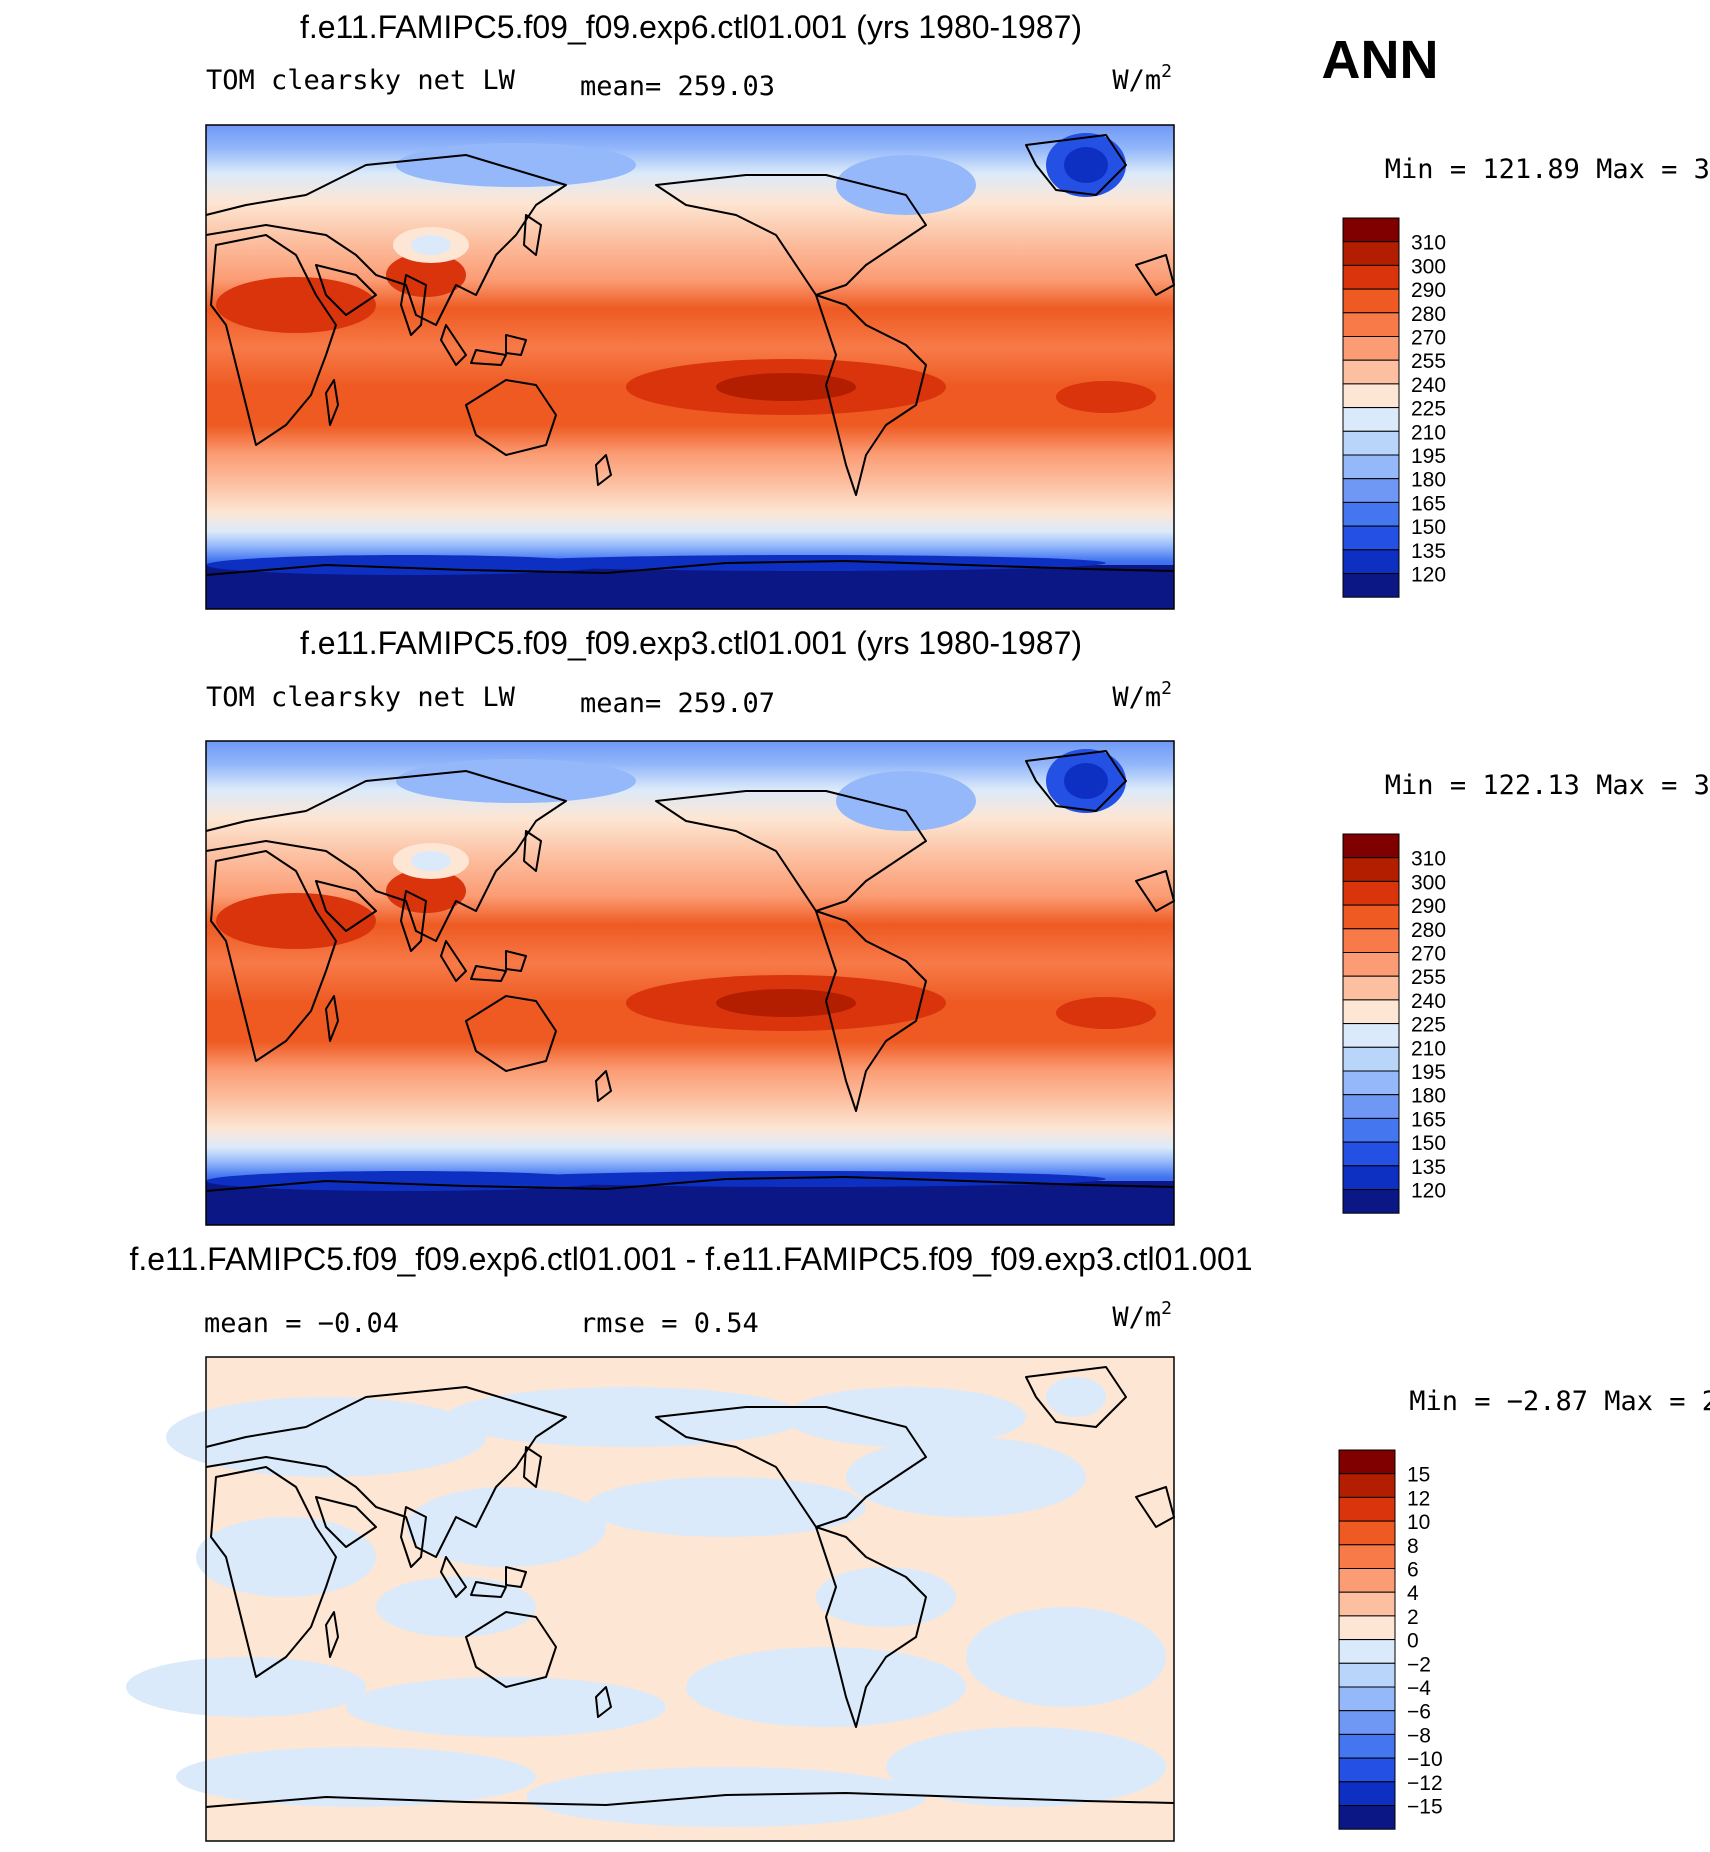  Describe the element at coordinates (1413, 1641) in the screenshot. I see `colorbar-label: 0` at that location.